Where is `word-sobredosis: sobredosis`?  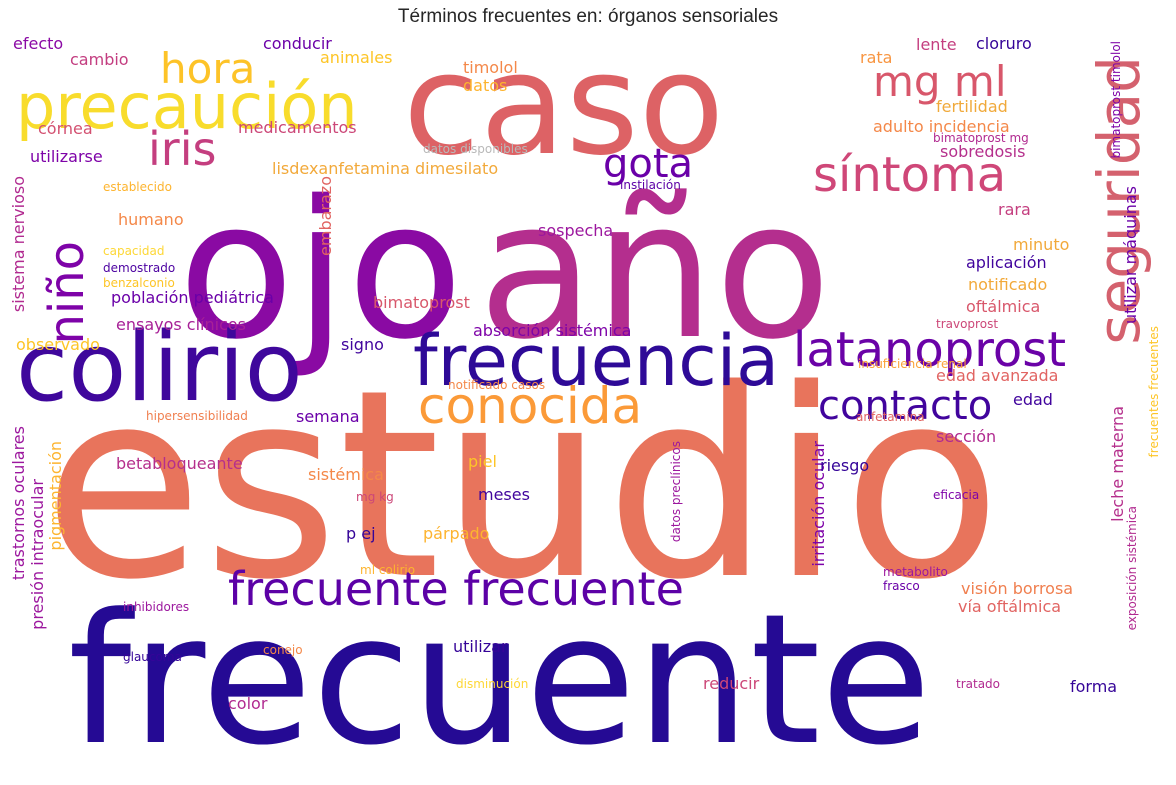 word-sobredosis: sobredosis is located at coordinates (983, 151).